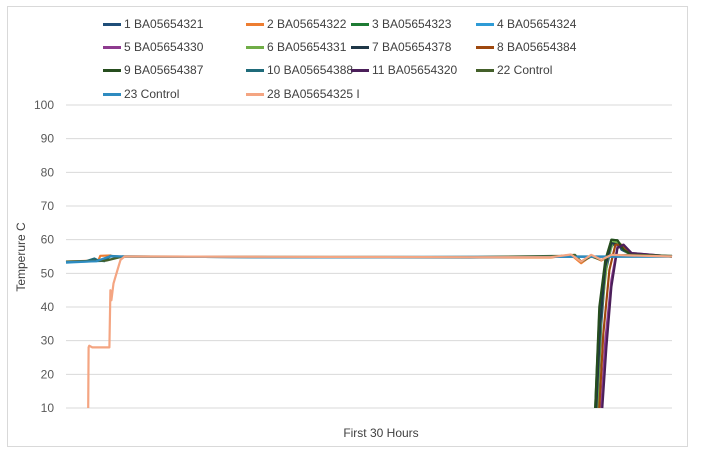 The image size is (702, 456). I want to click on legend-item: 10 BA05654388, so click(299, 70).